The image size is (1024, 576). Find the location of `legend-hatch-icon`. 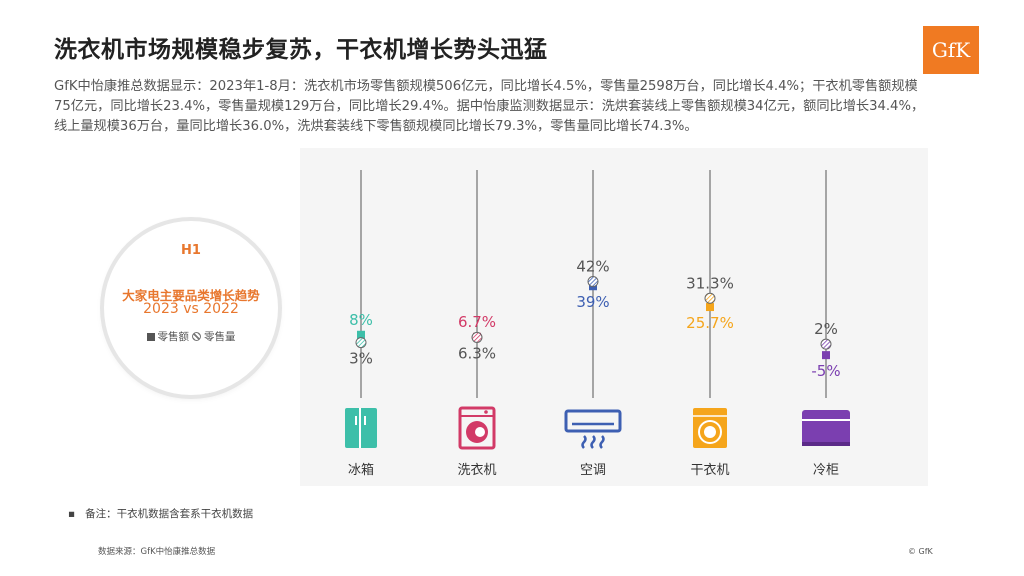

legend-hatch-icon is located at coordinates (196, 336).